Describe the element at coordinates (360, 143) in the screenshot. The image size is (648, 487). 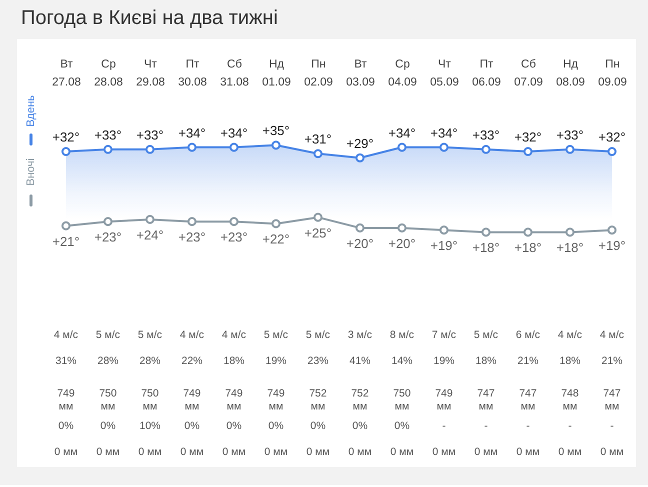
I see `data-label: +29°` at that location.